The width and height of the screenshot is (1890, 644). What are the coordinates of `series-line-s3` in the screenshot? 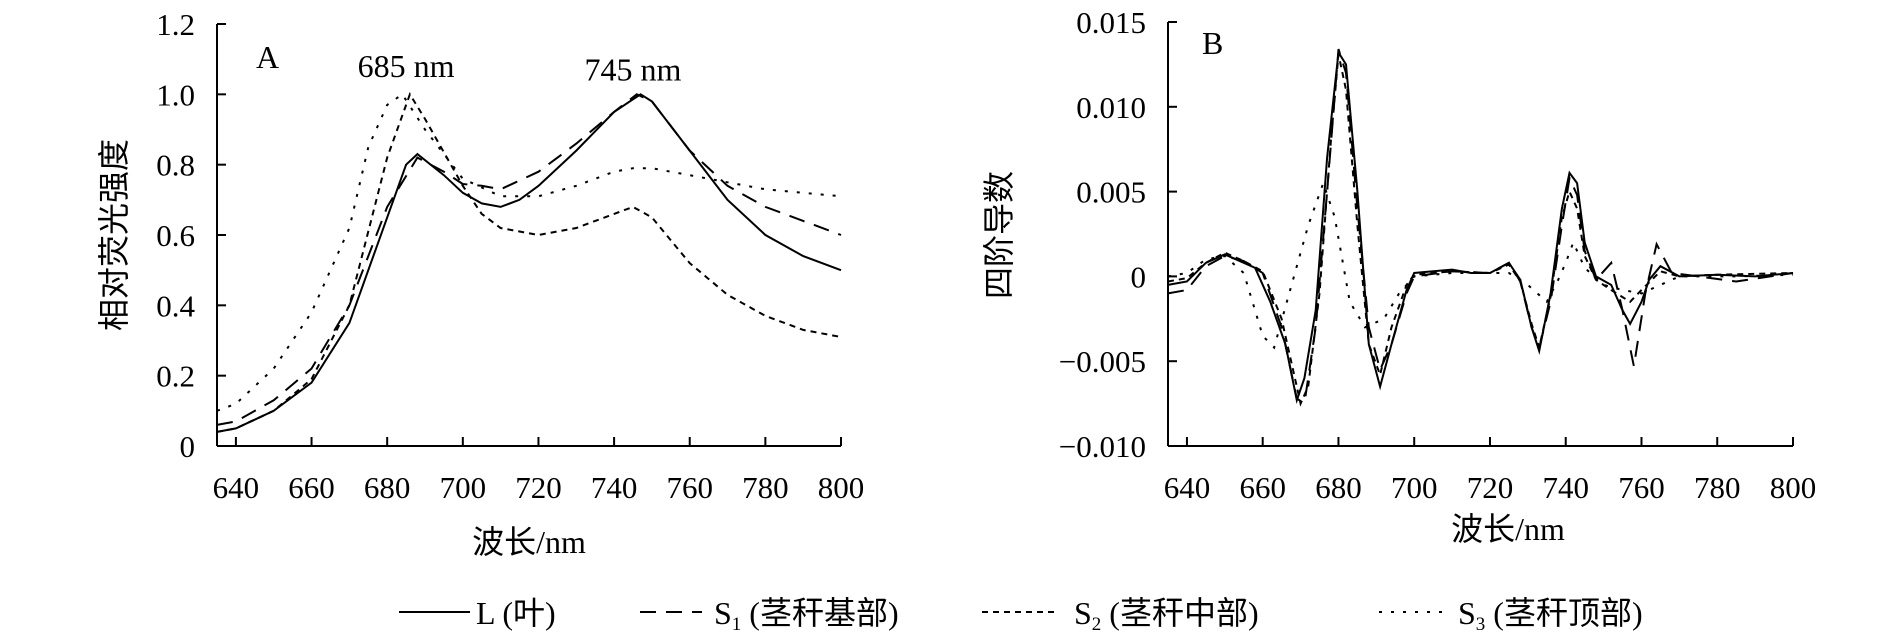 It's located at (1480, 265).